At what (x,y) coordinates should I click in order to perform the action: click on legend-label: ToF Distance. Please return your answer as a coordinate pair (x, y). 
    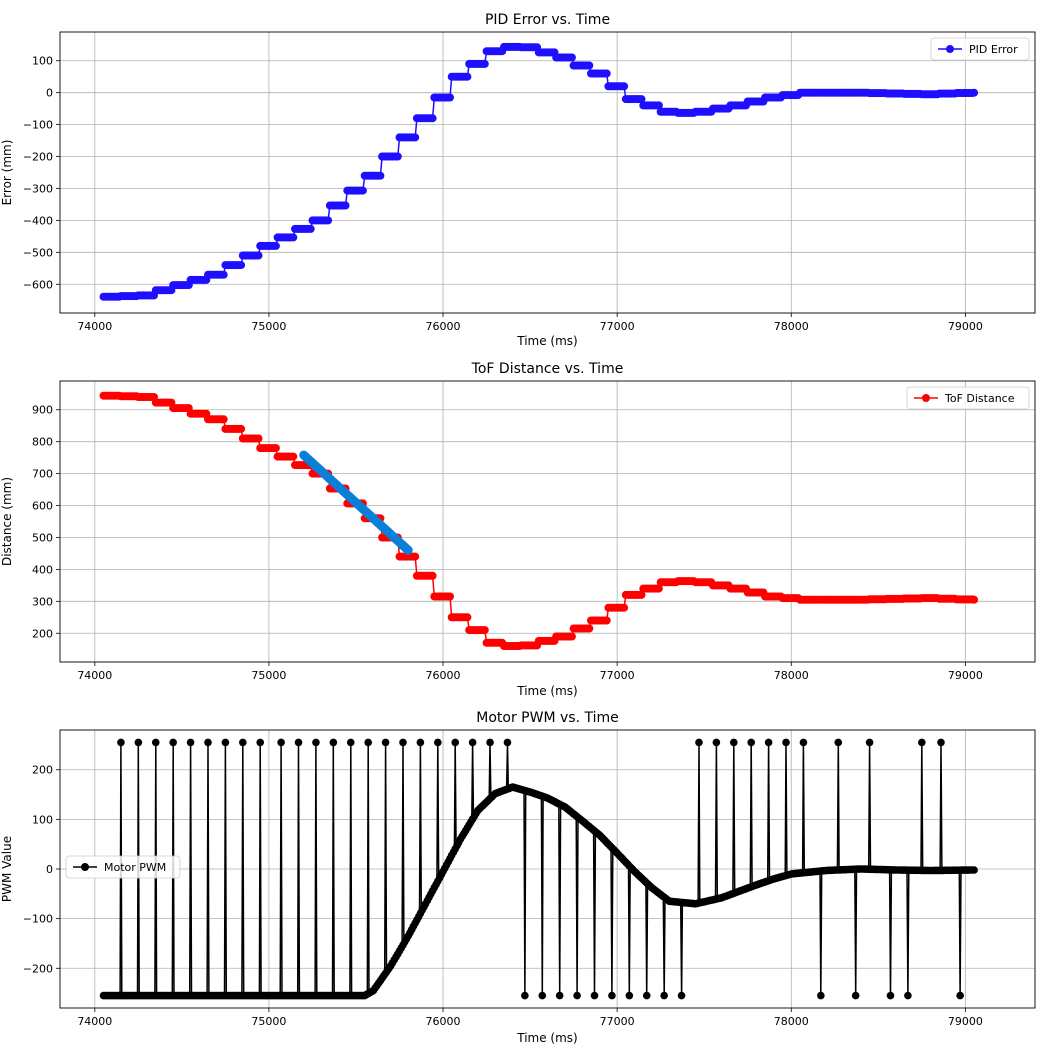
    Looking at the image, I should click on (979, 398).